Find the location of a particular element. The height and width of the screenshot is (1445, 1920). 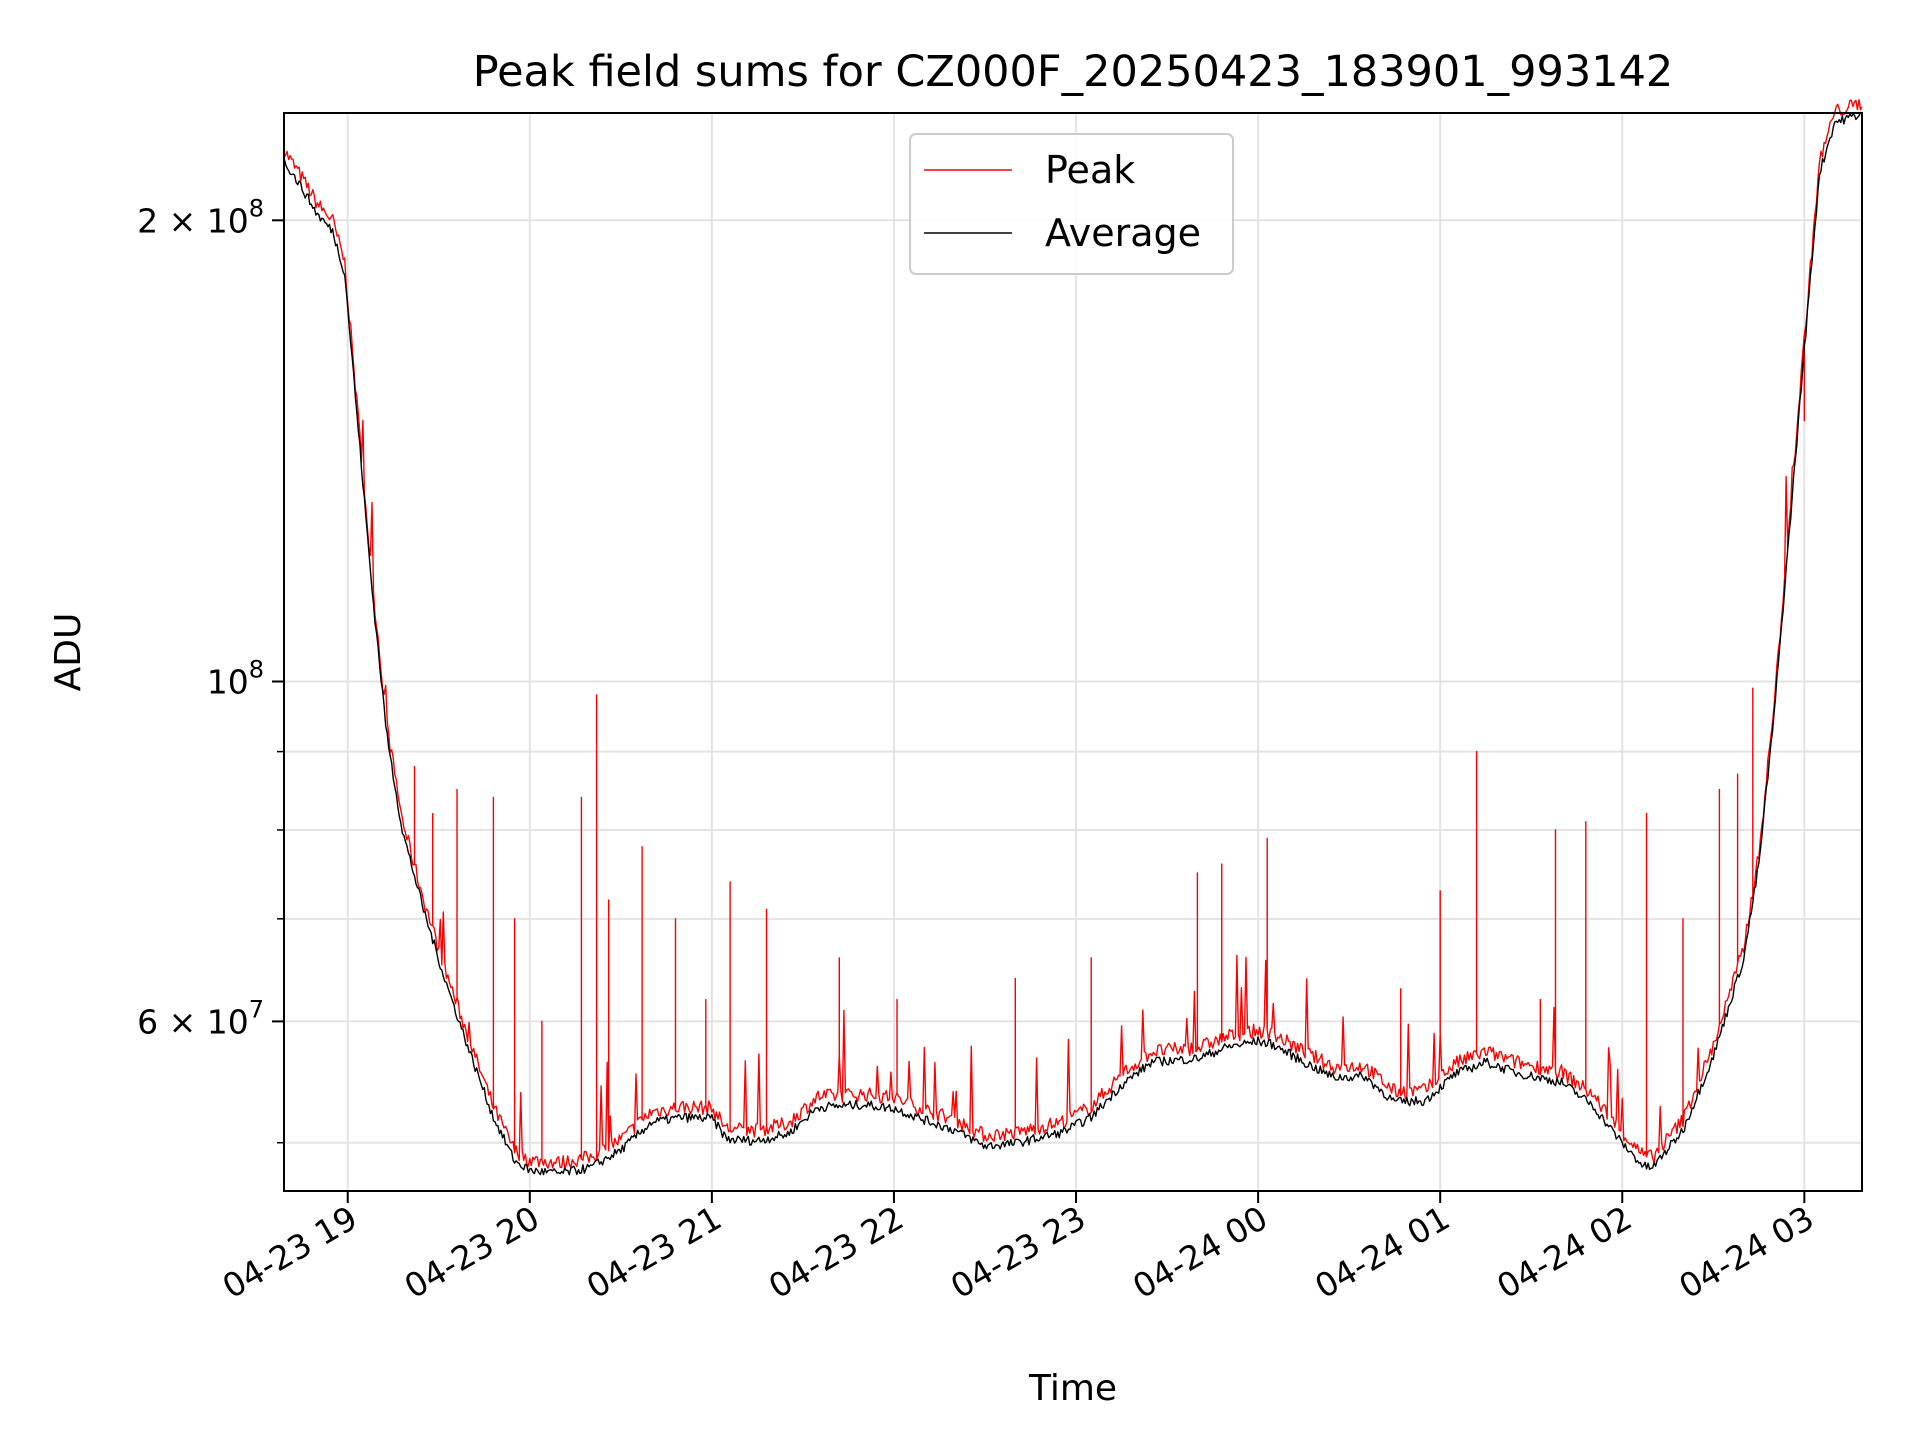

y-axis-label: ADU is located at coordinates (68, 652).